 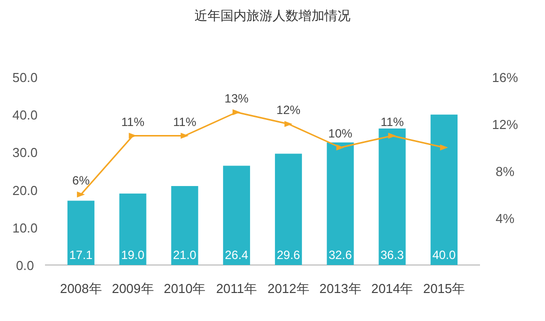 I want to click on y-tick-label: 40.0, so click(x=25, y=115).